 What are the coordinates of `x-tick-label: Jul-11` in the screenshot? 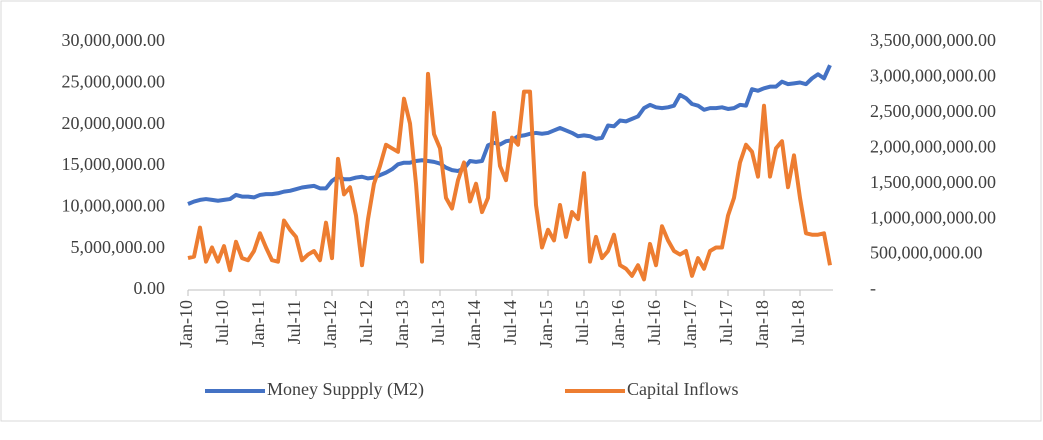 It's located at (294, 322).